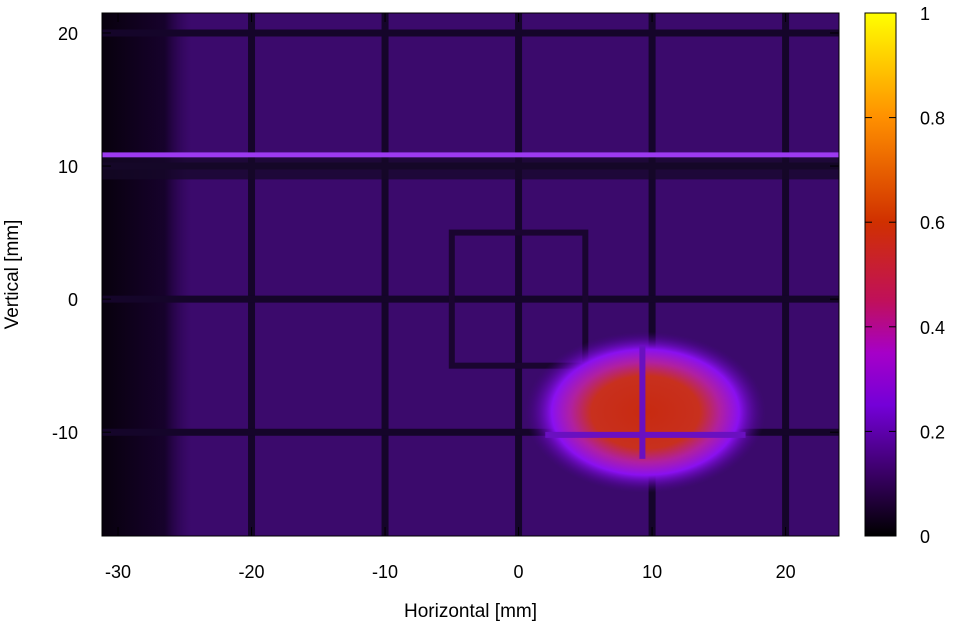 Image resolution: width=953 pixels, height=625 pixels. I want to click on square-marker, so click(518, 299).